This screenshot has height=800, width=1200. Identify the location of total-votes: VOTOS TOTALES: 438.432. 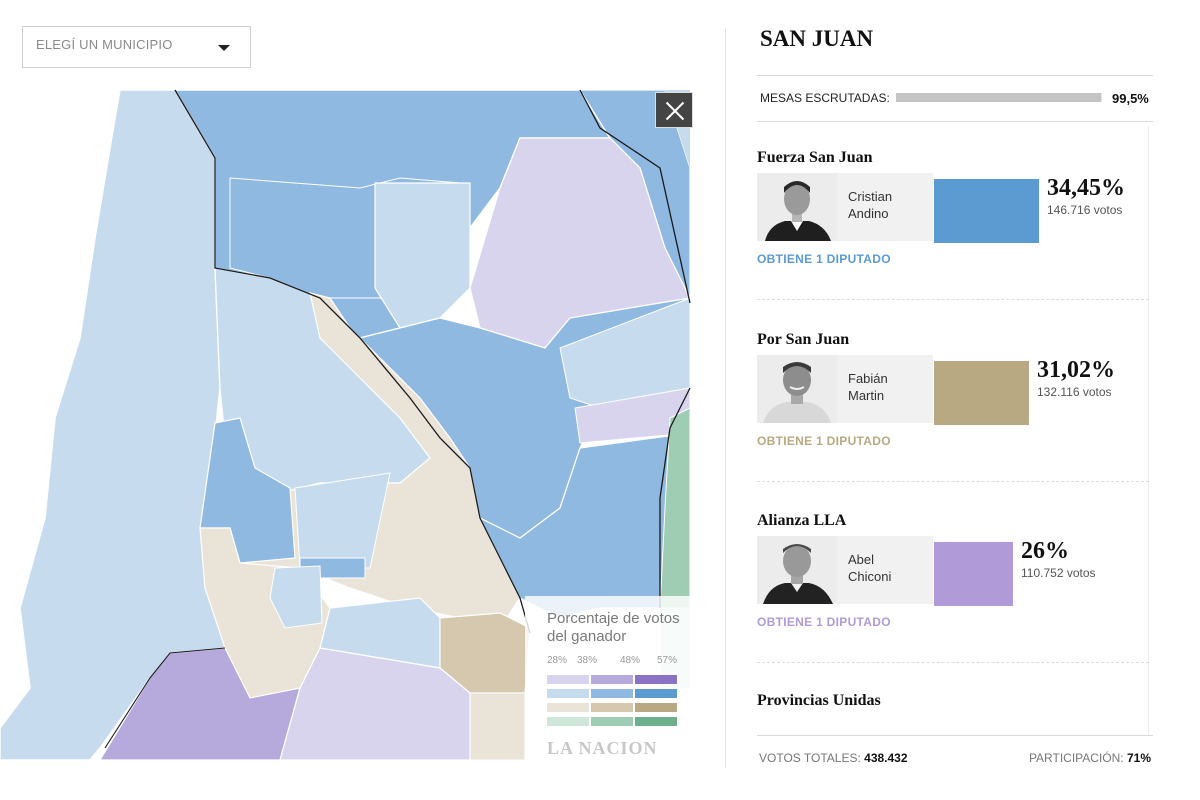
(833, 758).